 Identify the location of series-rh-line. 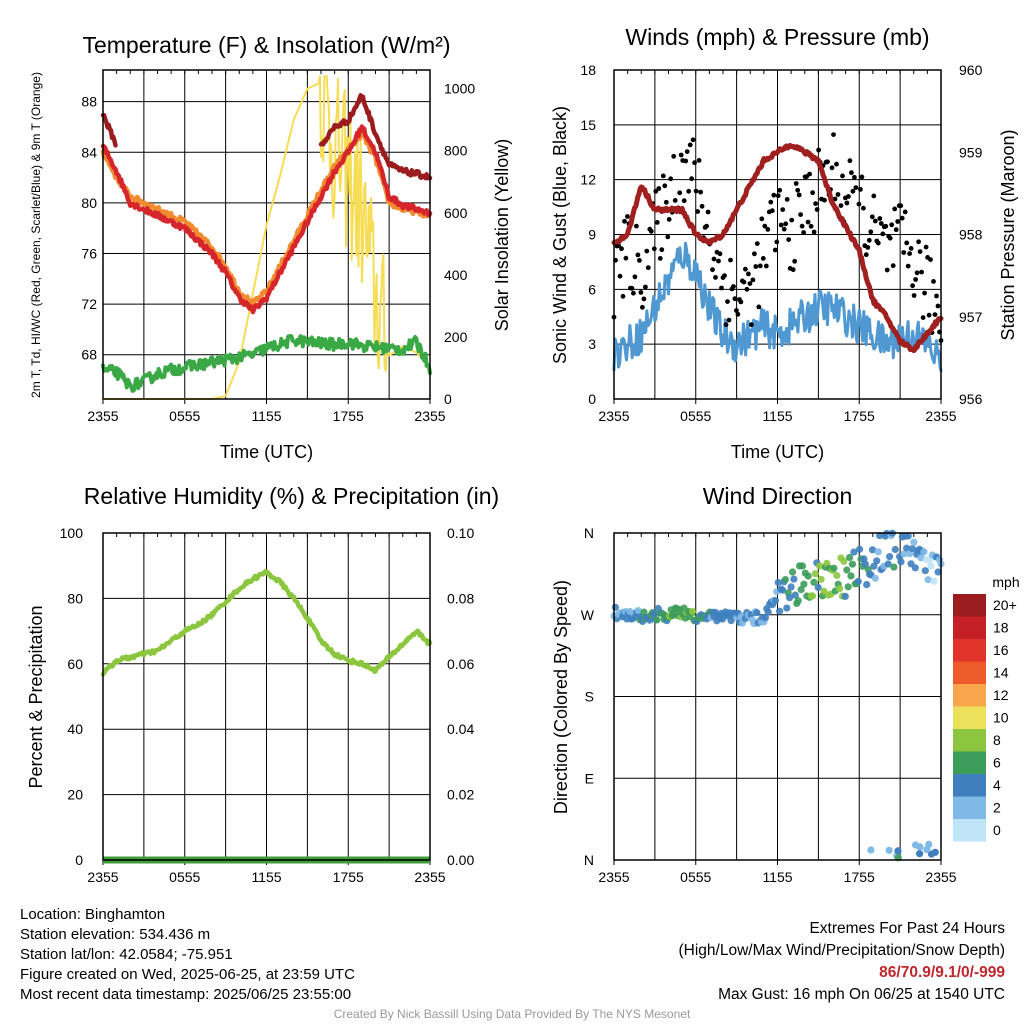
(266, 623).